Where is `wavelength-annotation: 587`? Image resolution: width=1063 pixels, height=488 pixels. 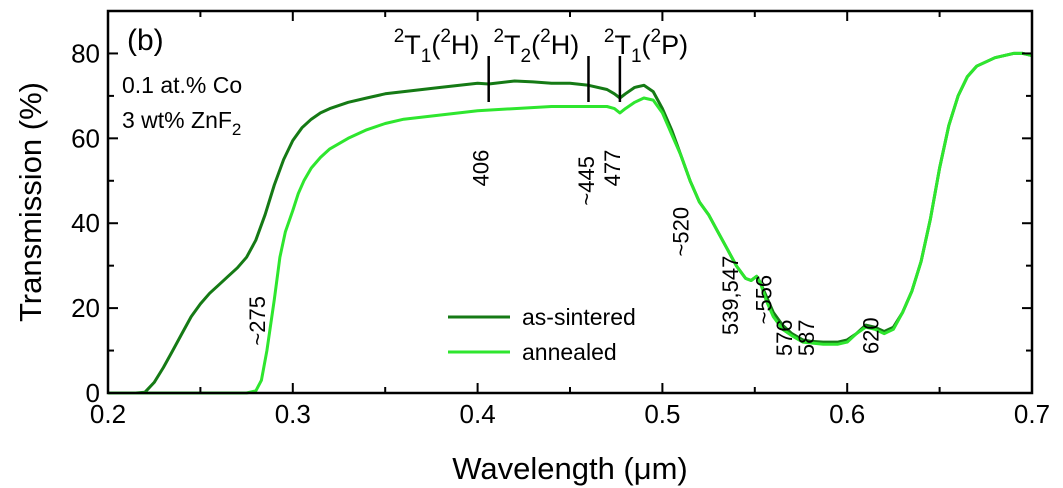
wavelength-annotation: 587 is located at coordinates (806, 337).